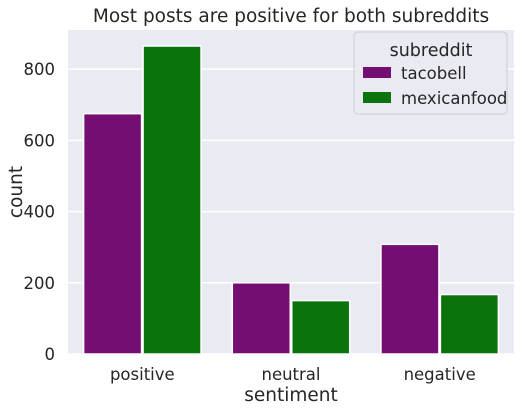 The height and width of the screenshot is (410, 522). I want to click on legend: subreddit tacobell mexicanfood, so click(430, 73).